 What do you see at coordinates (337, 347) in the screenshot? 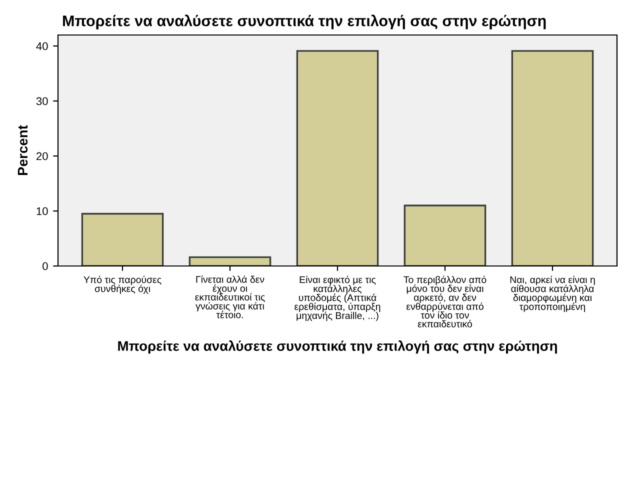
I see `x-axis-title: Μπορείτε να αναλύσετε συνοπτικά την επιλογή σας στην ερώτηση` at bounding box center [337, 347].